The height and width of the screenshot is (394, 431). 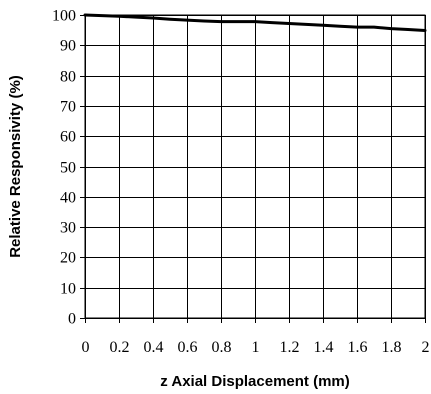 What do you see at coordinates (72, 319) in the screenshot?
I see `y-tick-label: 0` at bounding box center [72, 319].